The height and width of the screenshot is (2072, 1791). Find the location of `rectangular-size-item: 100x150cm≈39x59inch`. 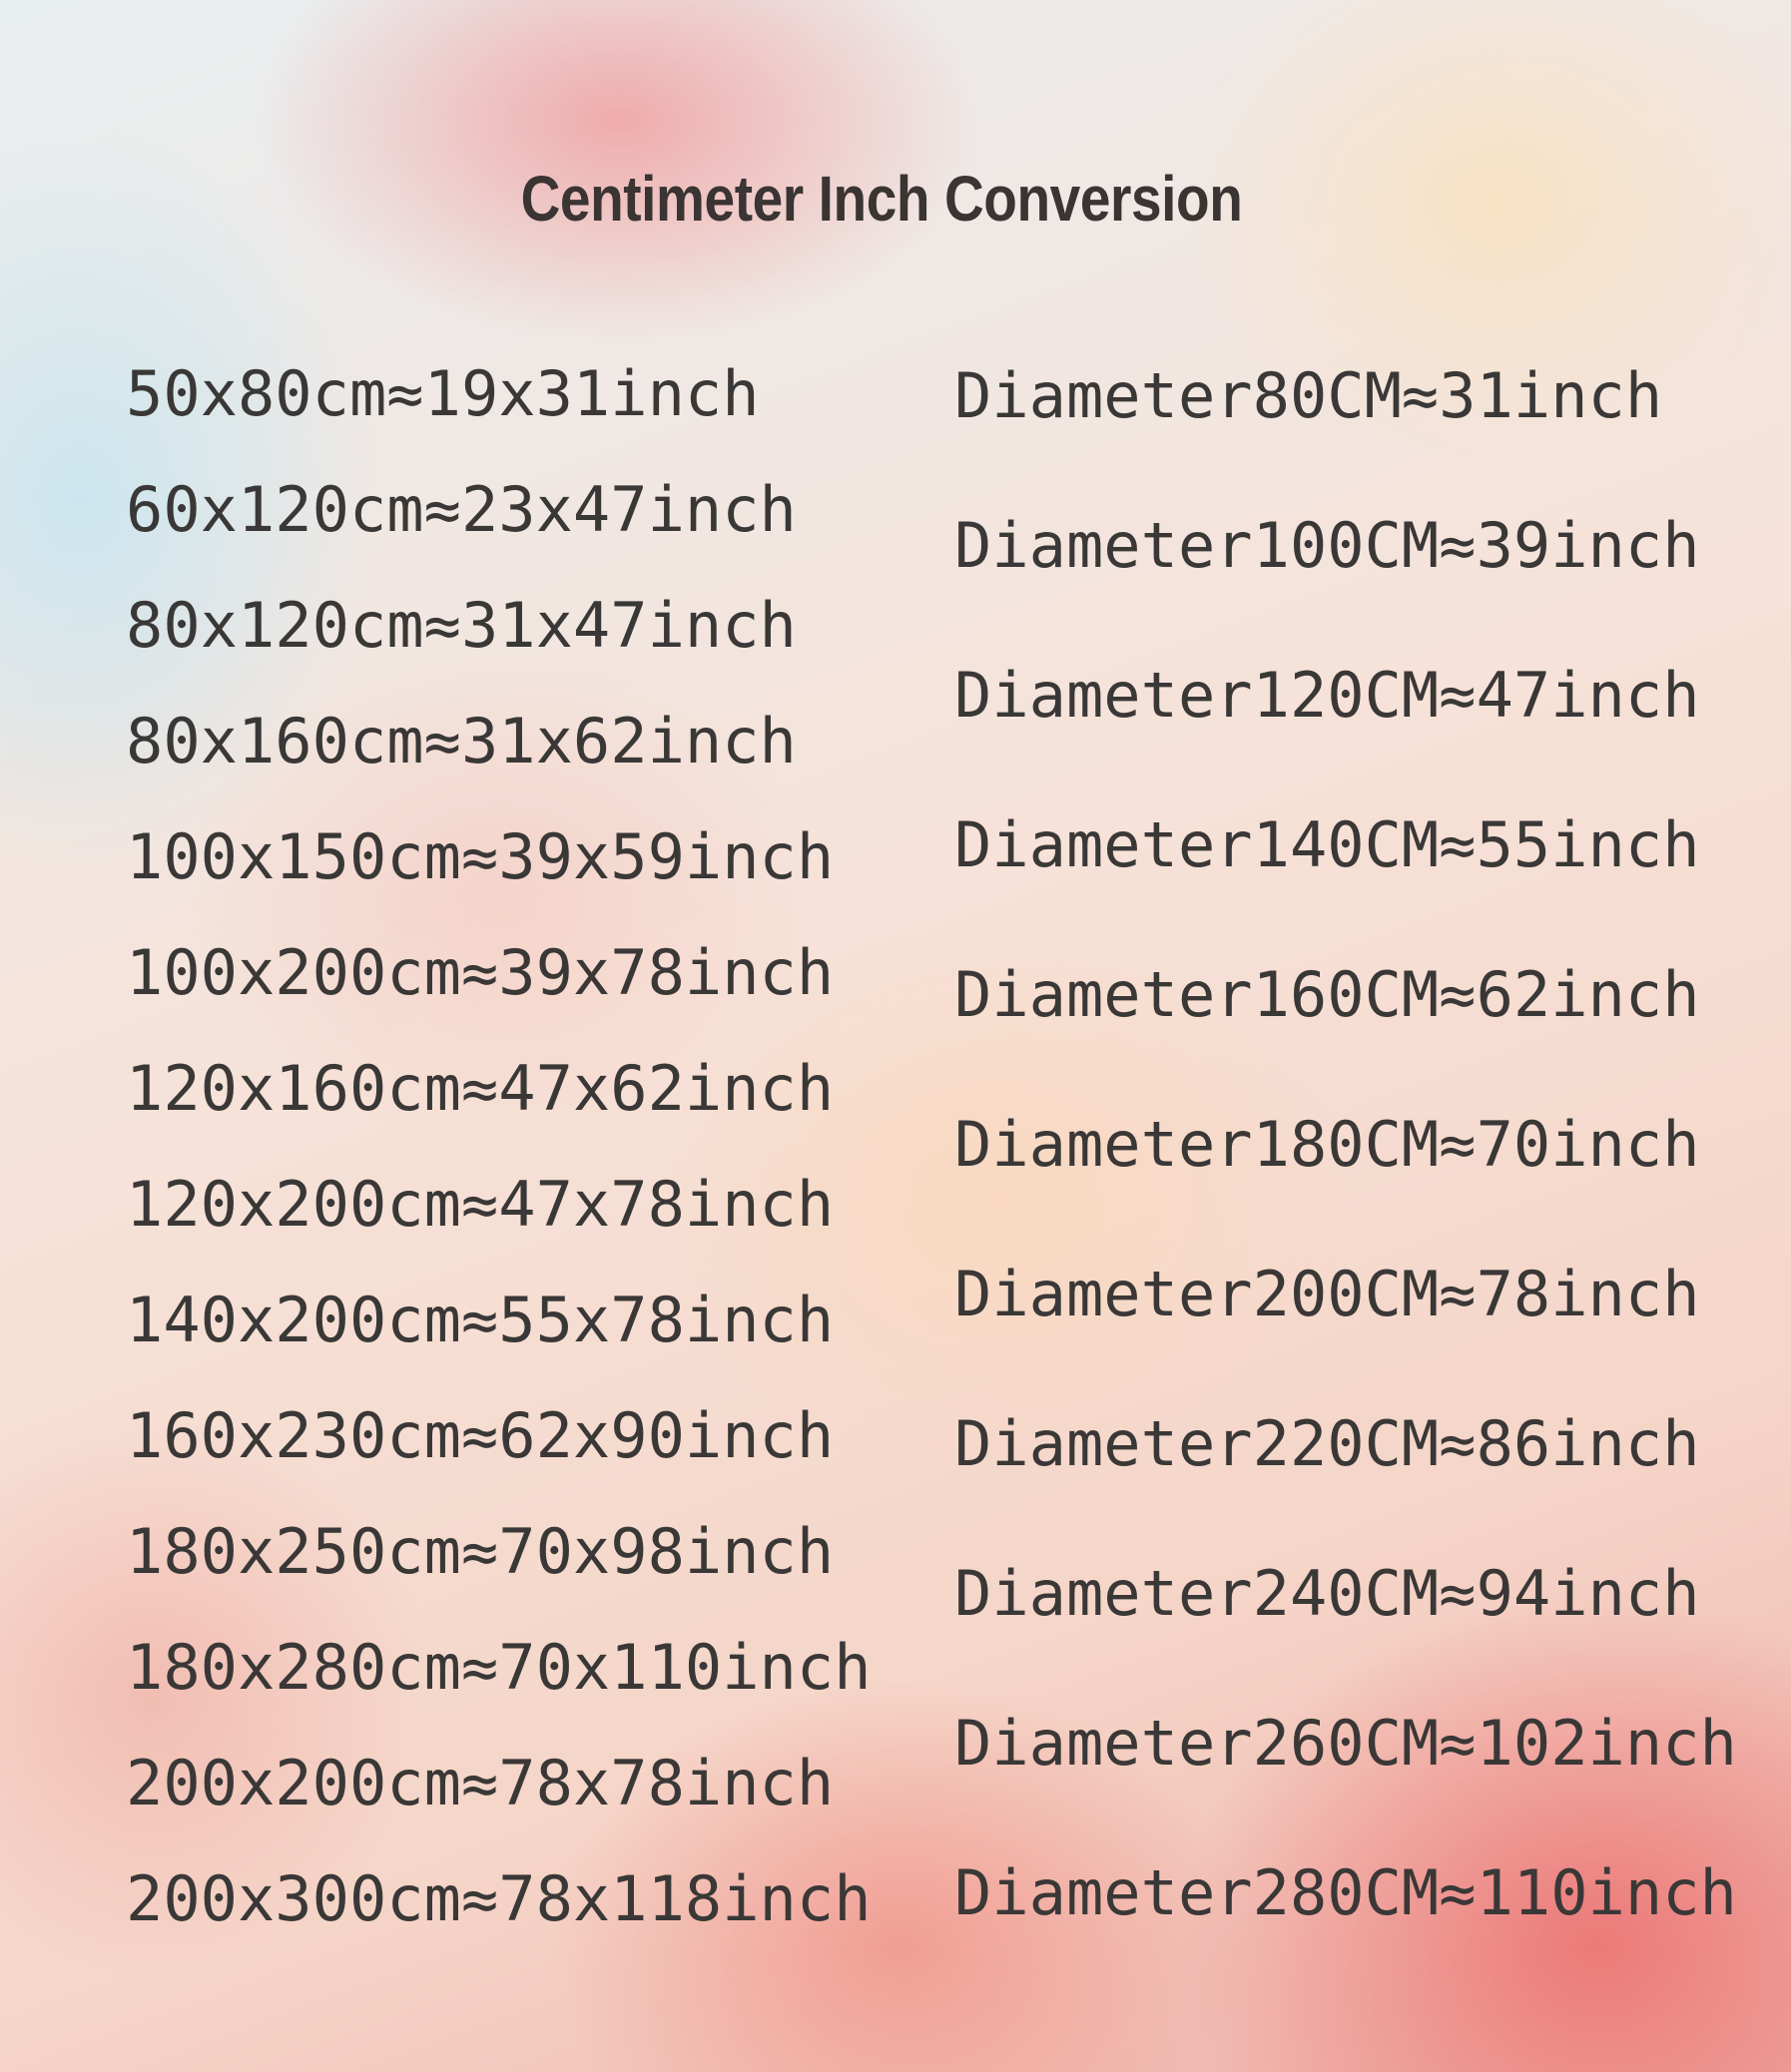

rectangular-size-item: 100x150cm≈39x59inch is located at coordinates (480, 856).